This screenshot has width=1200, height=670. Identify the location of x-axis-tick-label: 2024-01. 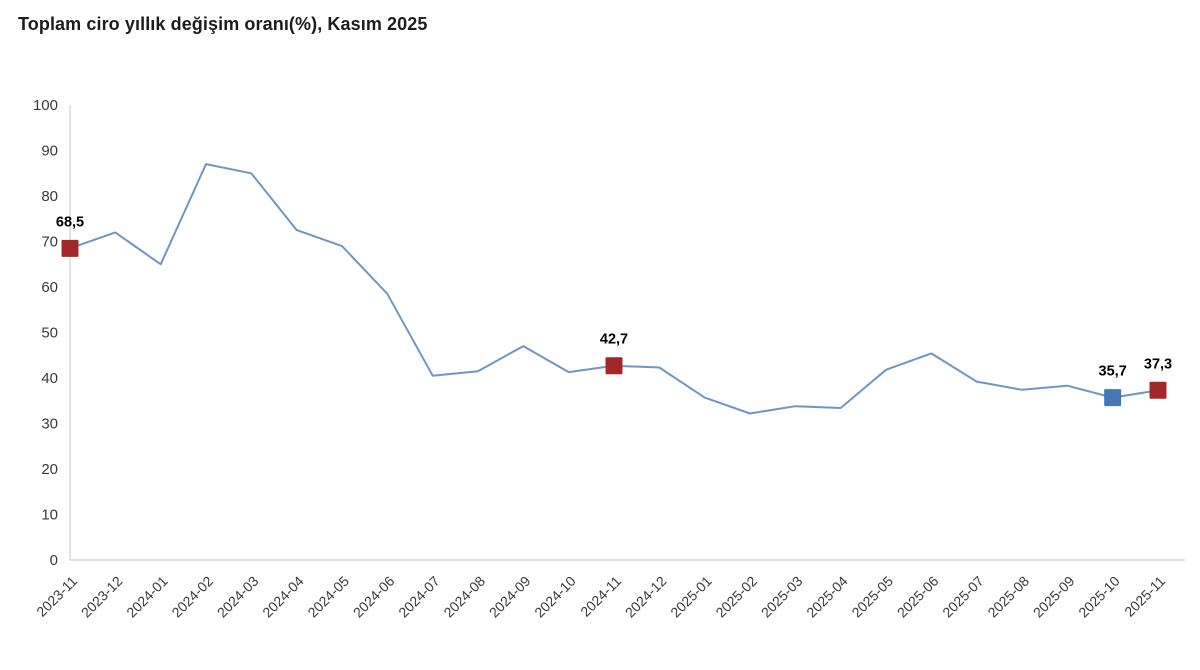
(147, 597).